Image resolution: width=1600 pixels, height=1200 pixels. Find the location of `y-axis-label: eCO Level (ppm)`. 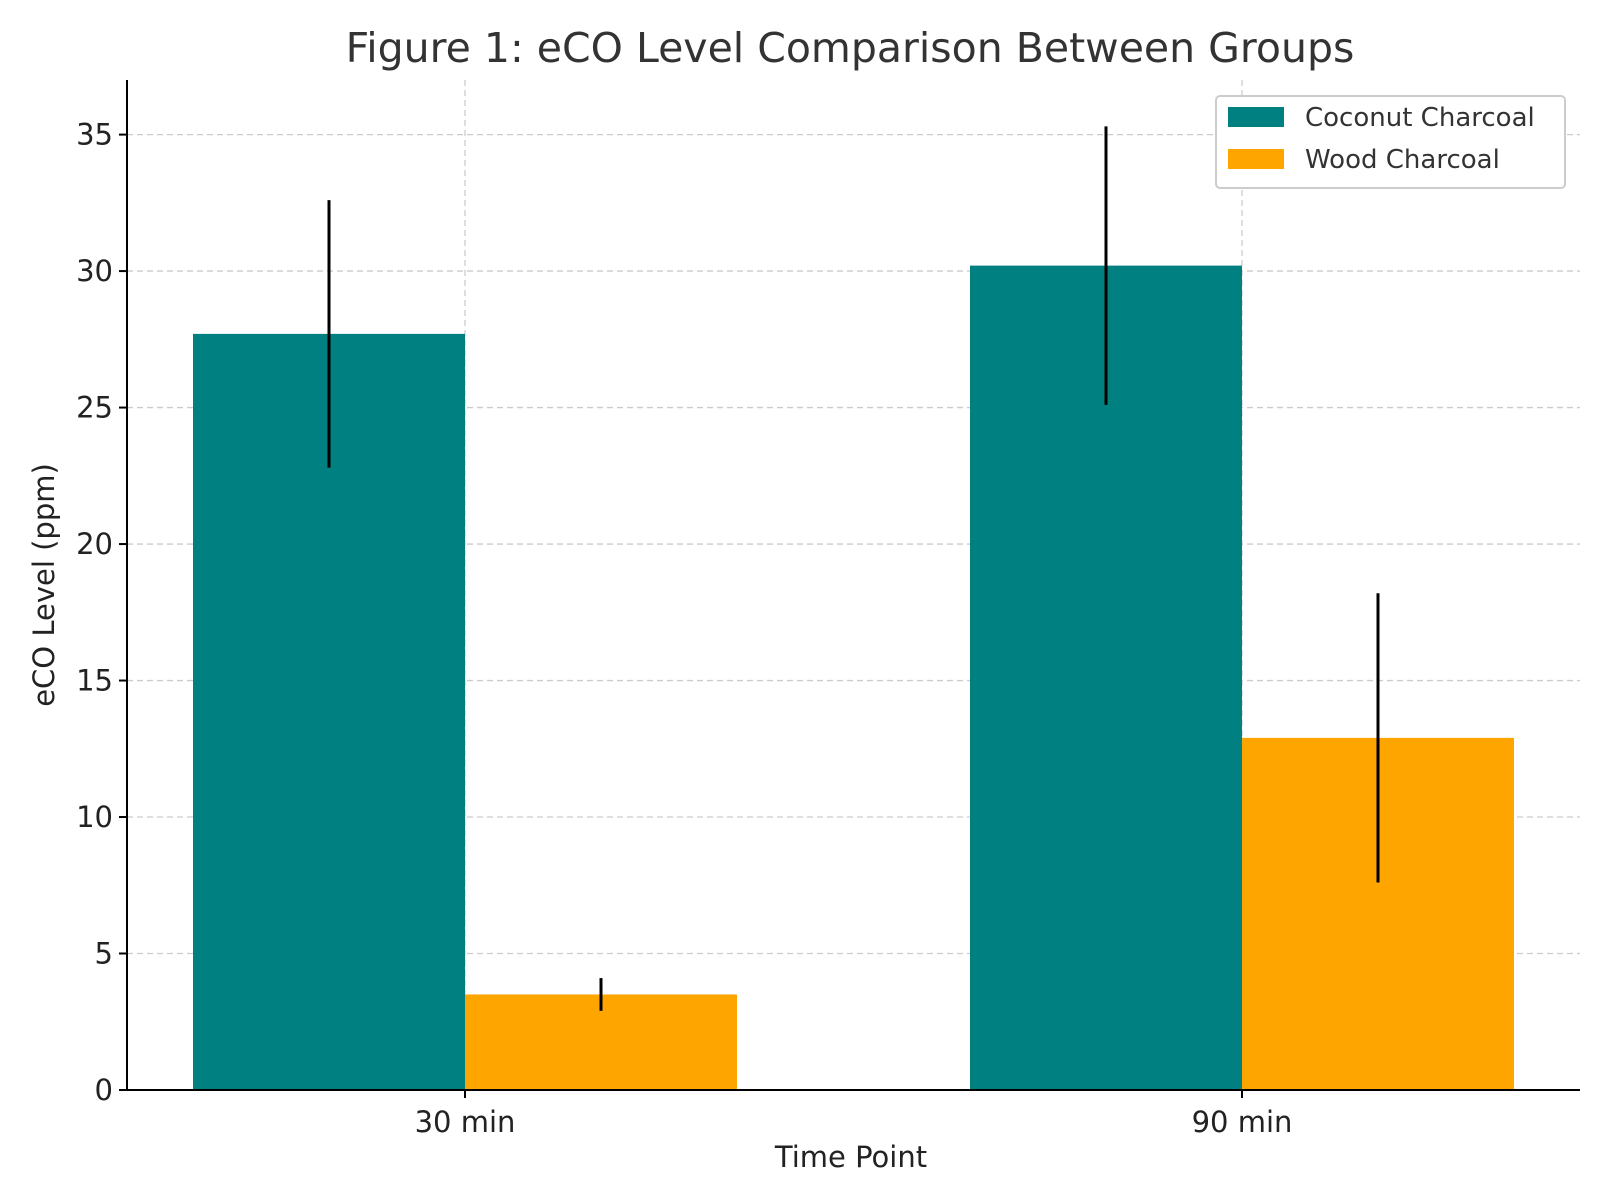

y-axis-label: eCO Level (ppm) is located at coordinates (44, 585).